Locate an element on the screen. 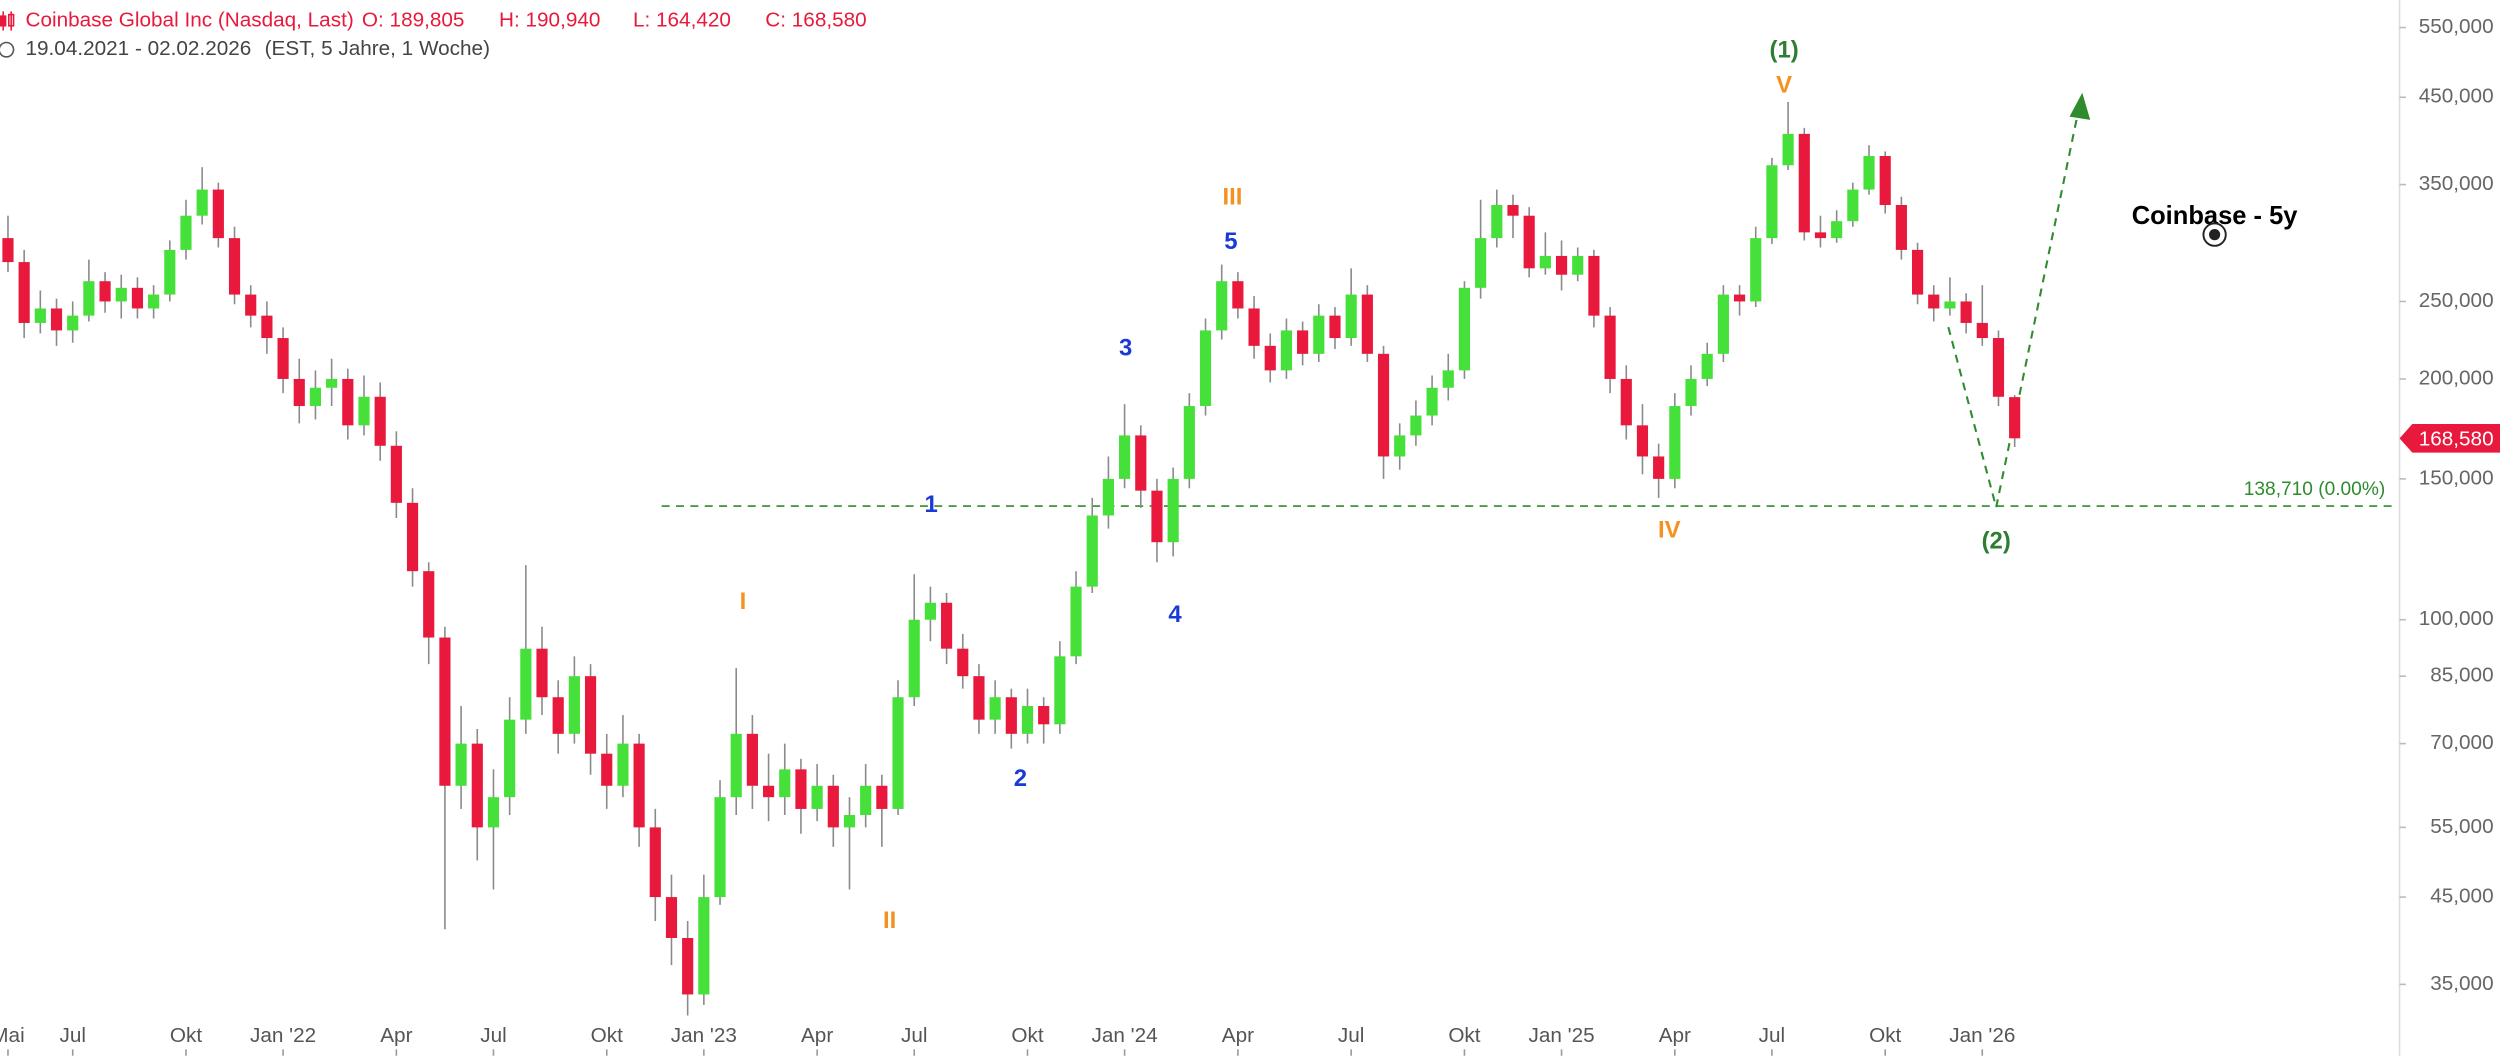  y-tick-label: 450,000 is located at coordinates (2456, 96).